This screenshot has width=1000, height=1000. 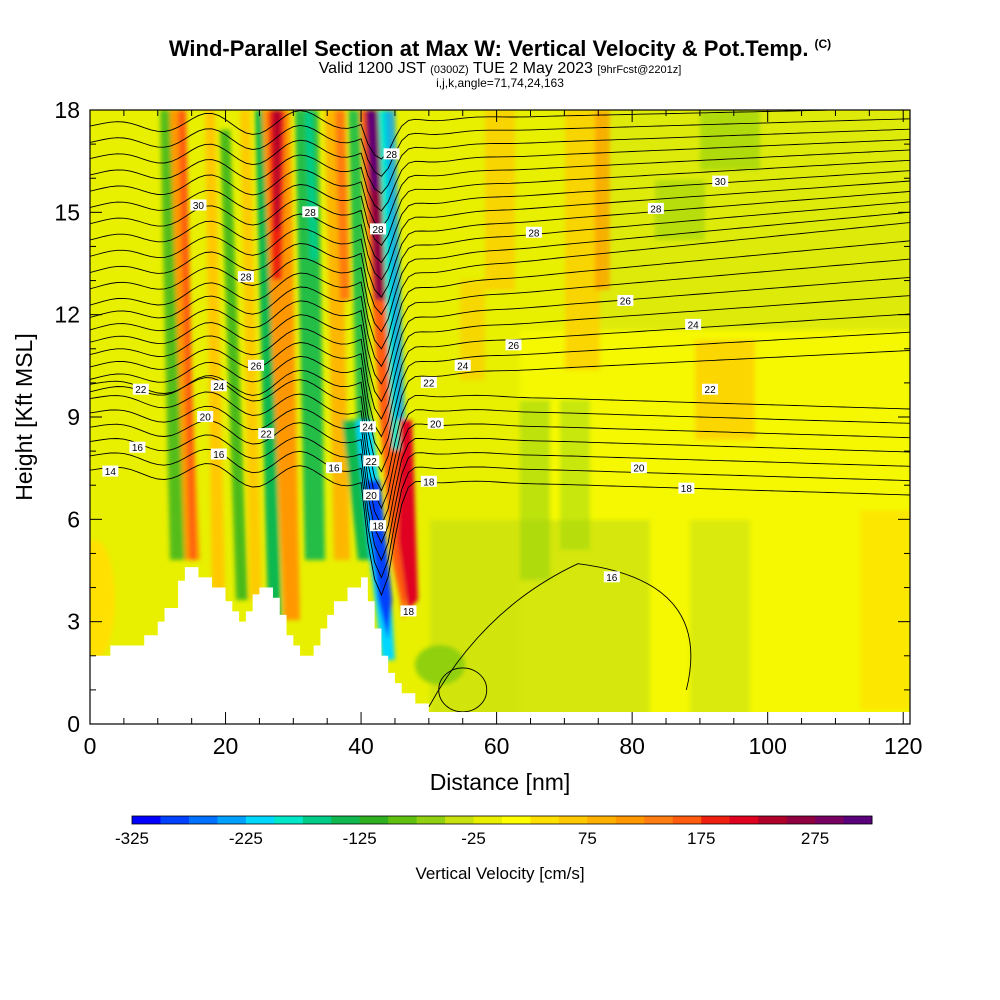 I want to click on theta-label: 24, so click(x=462, y=365).